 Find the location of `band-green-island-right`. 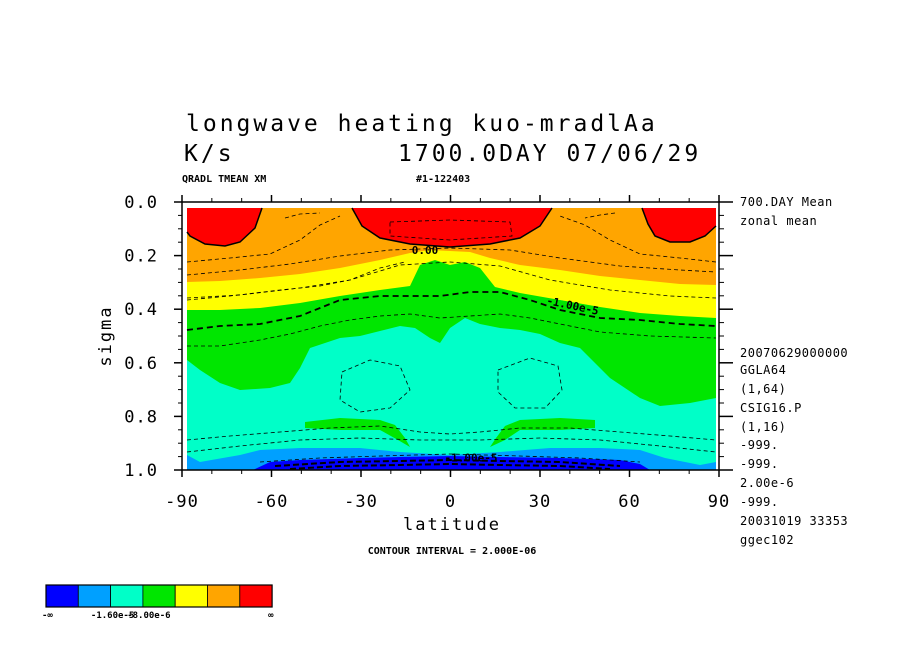

band-green-island-right is located at coordinates (542, 432).